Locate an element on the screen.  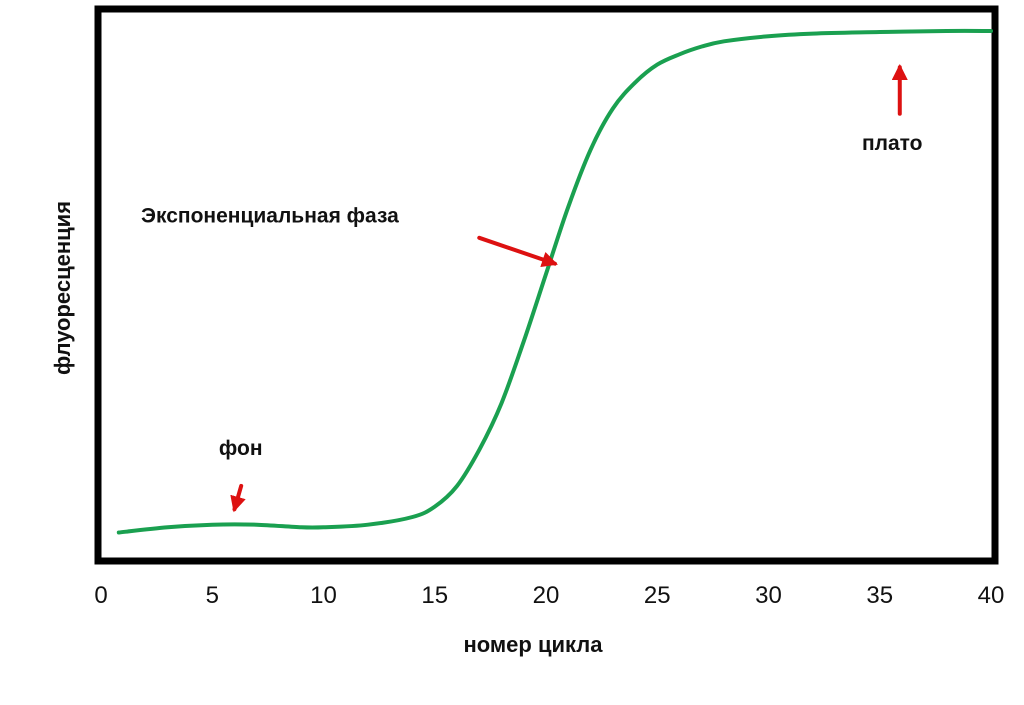
x-tick-labels: 0 5 10 15 20 25 30 35 40 is located at coordinates (549, 595).